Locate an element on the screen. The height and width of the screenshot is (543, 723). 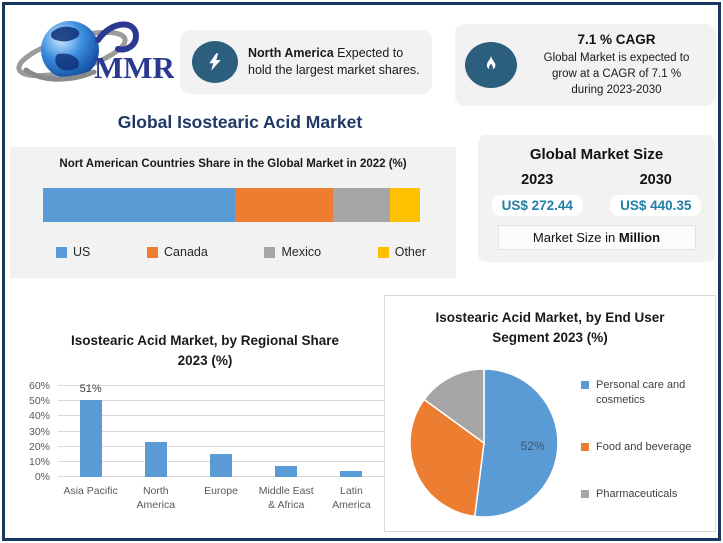
legend-item-other: Other is located at coordinates (401, 252).